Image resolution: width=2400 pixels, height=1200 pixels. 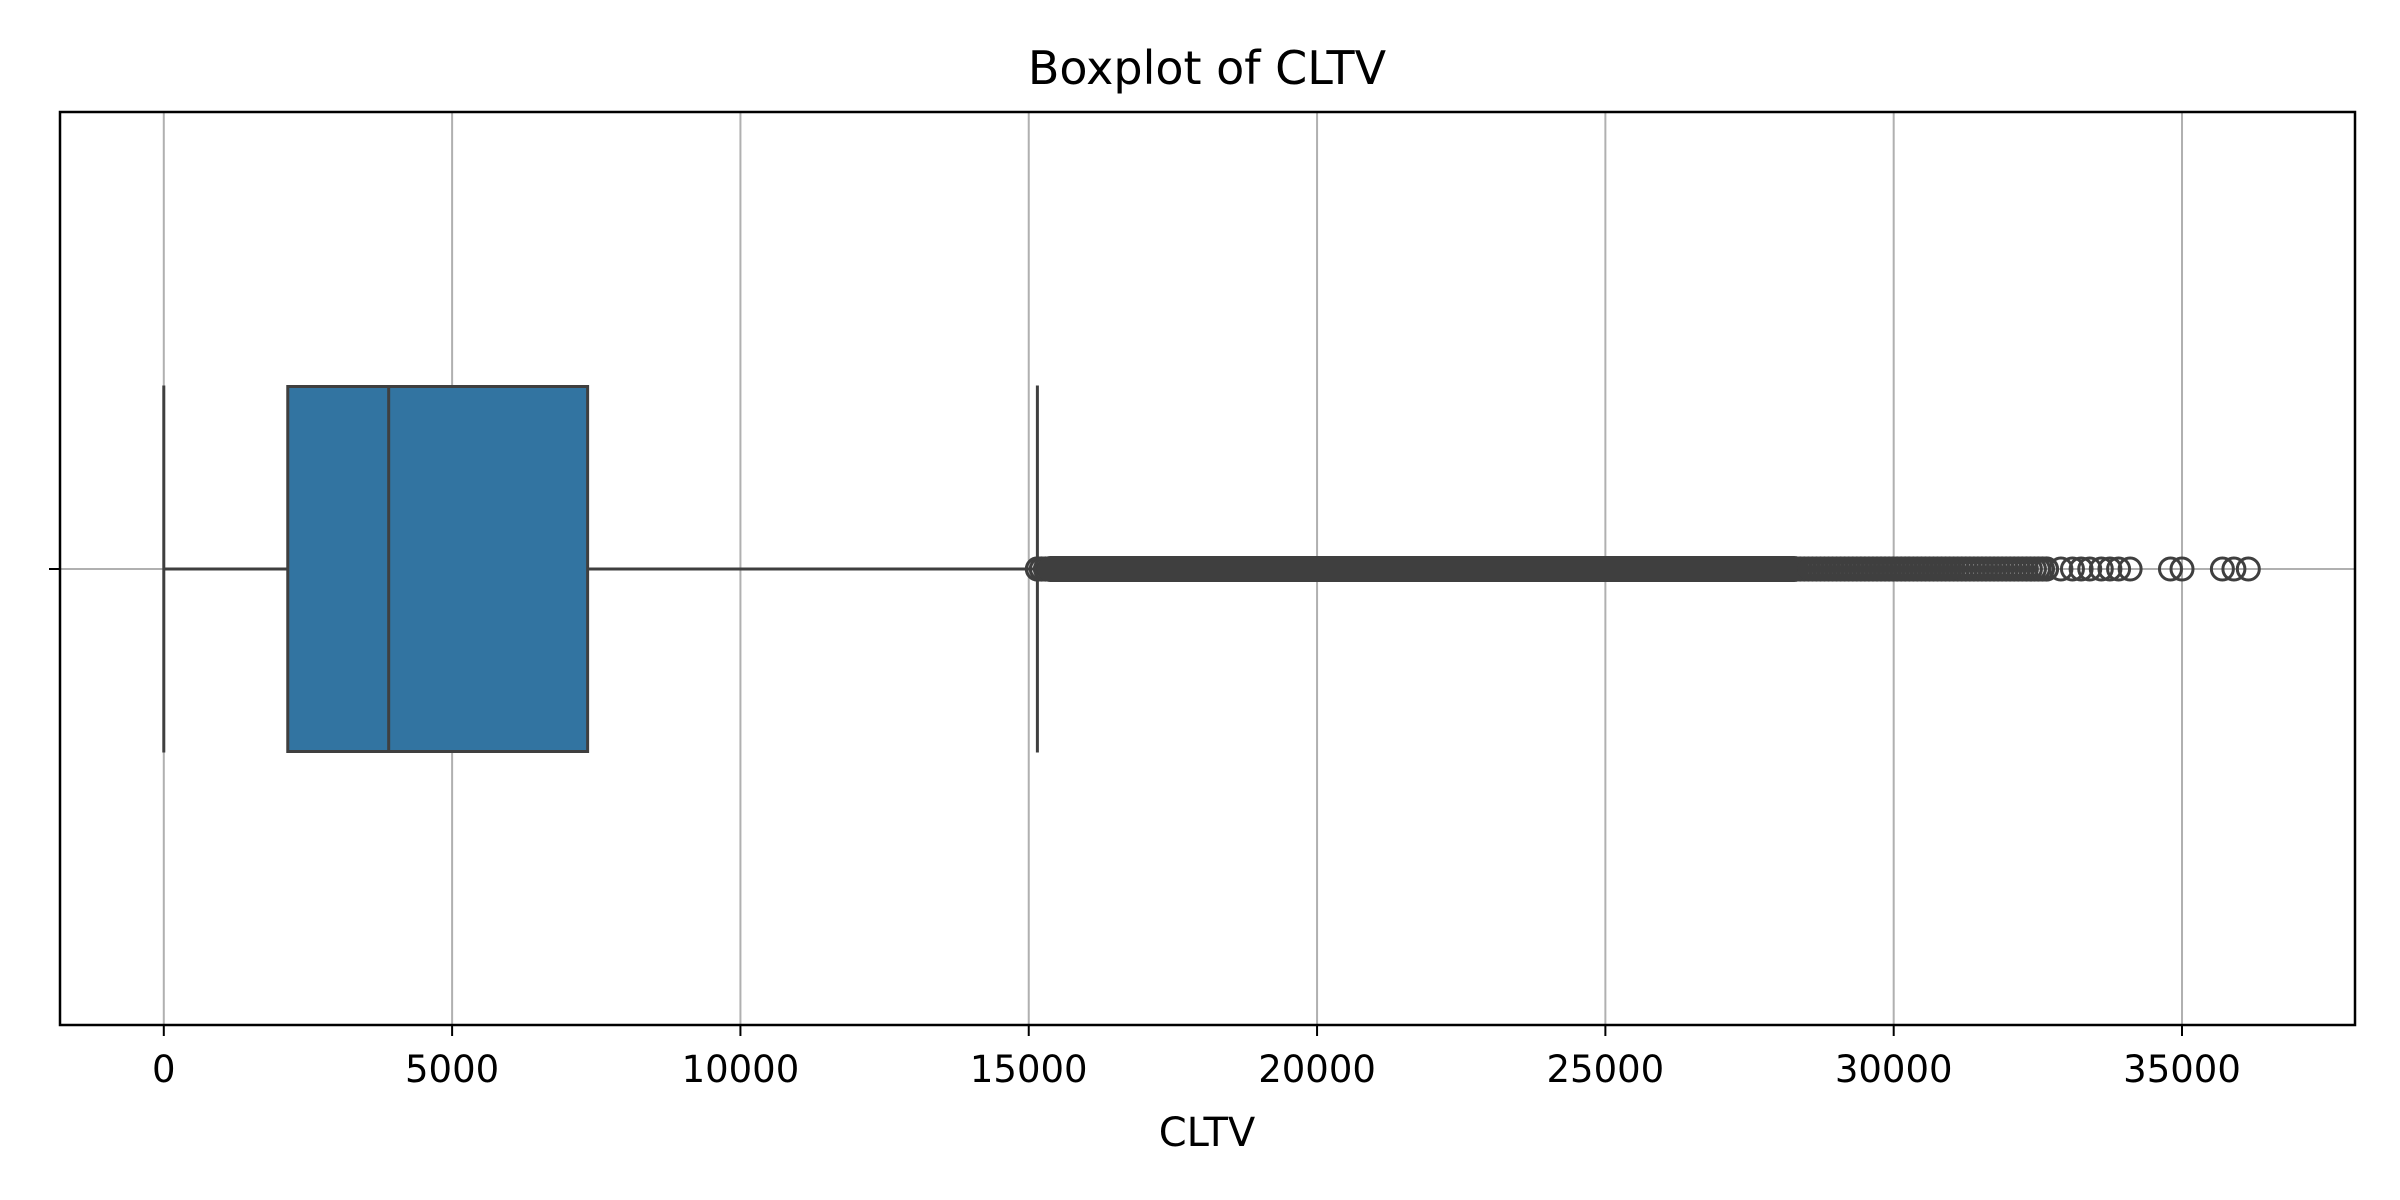 I want to click on chart-title: Boxplot of CLTV, so click(x=1207, y=68).